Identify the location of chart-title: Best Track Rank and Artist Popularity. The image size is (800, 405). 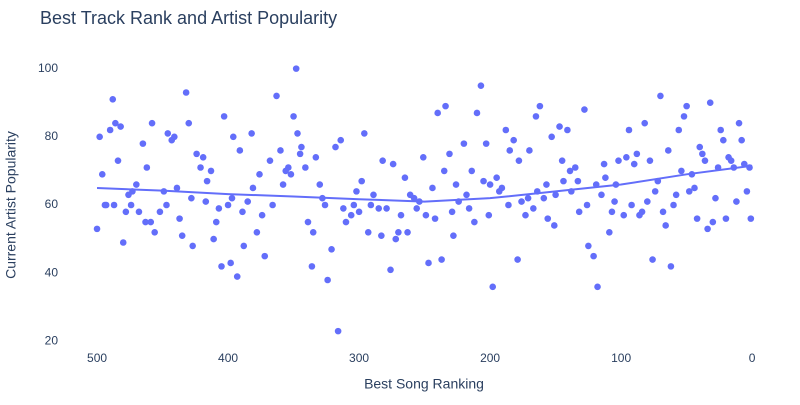
(188, 18).